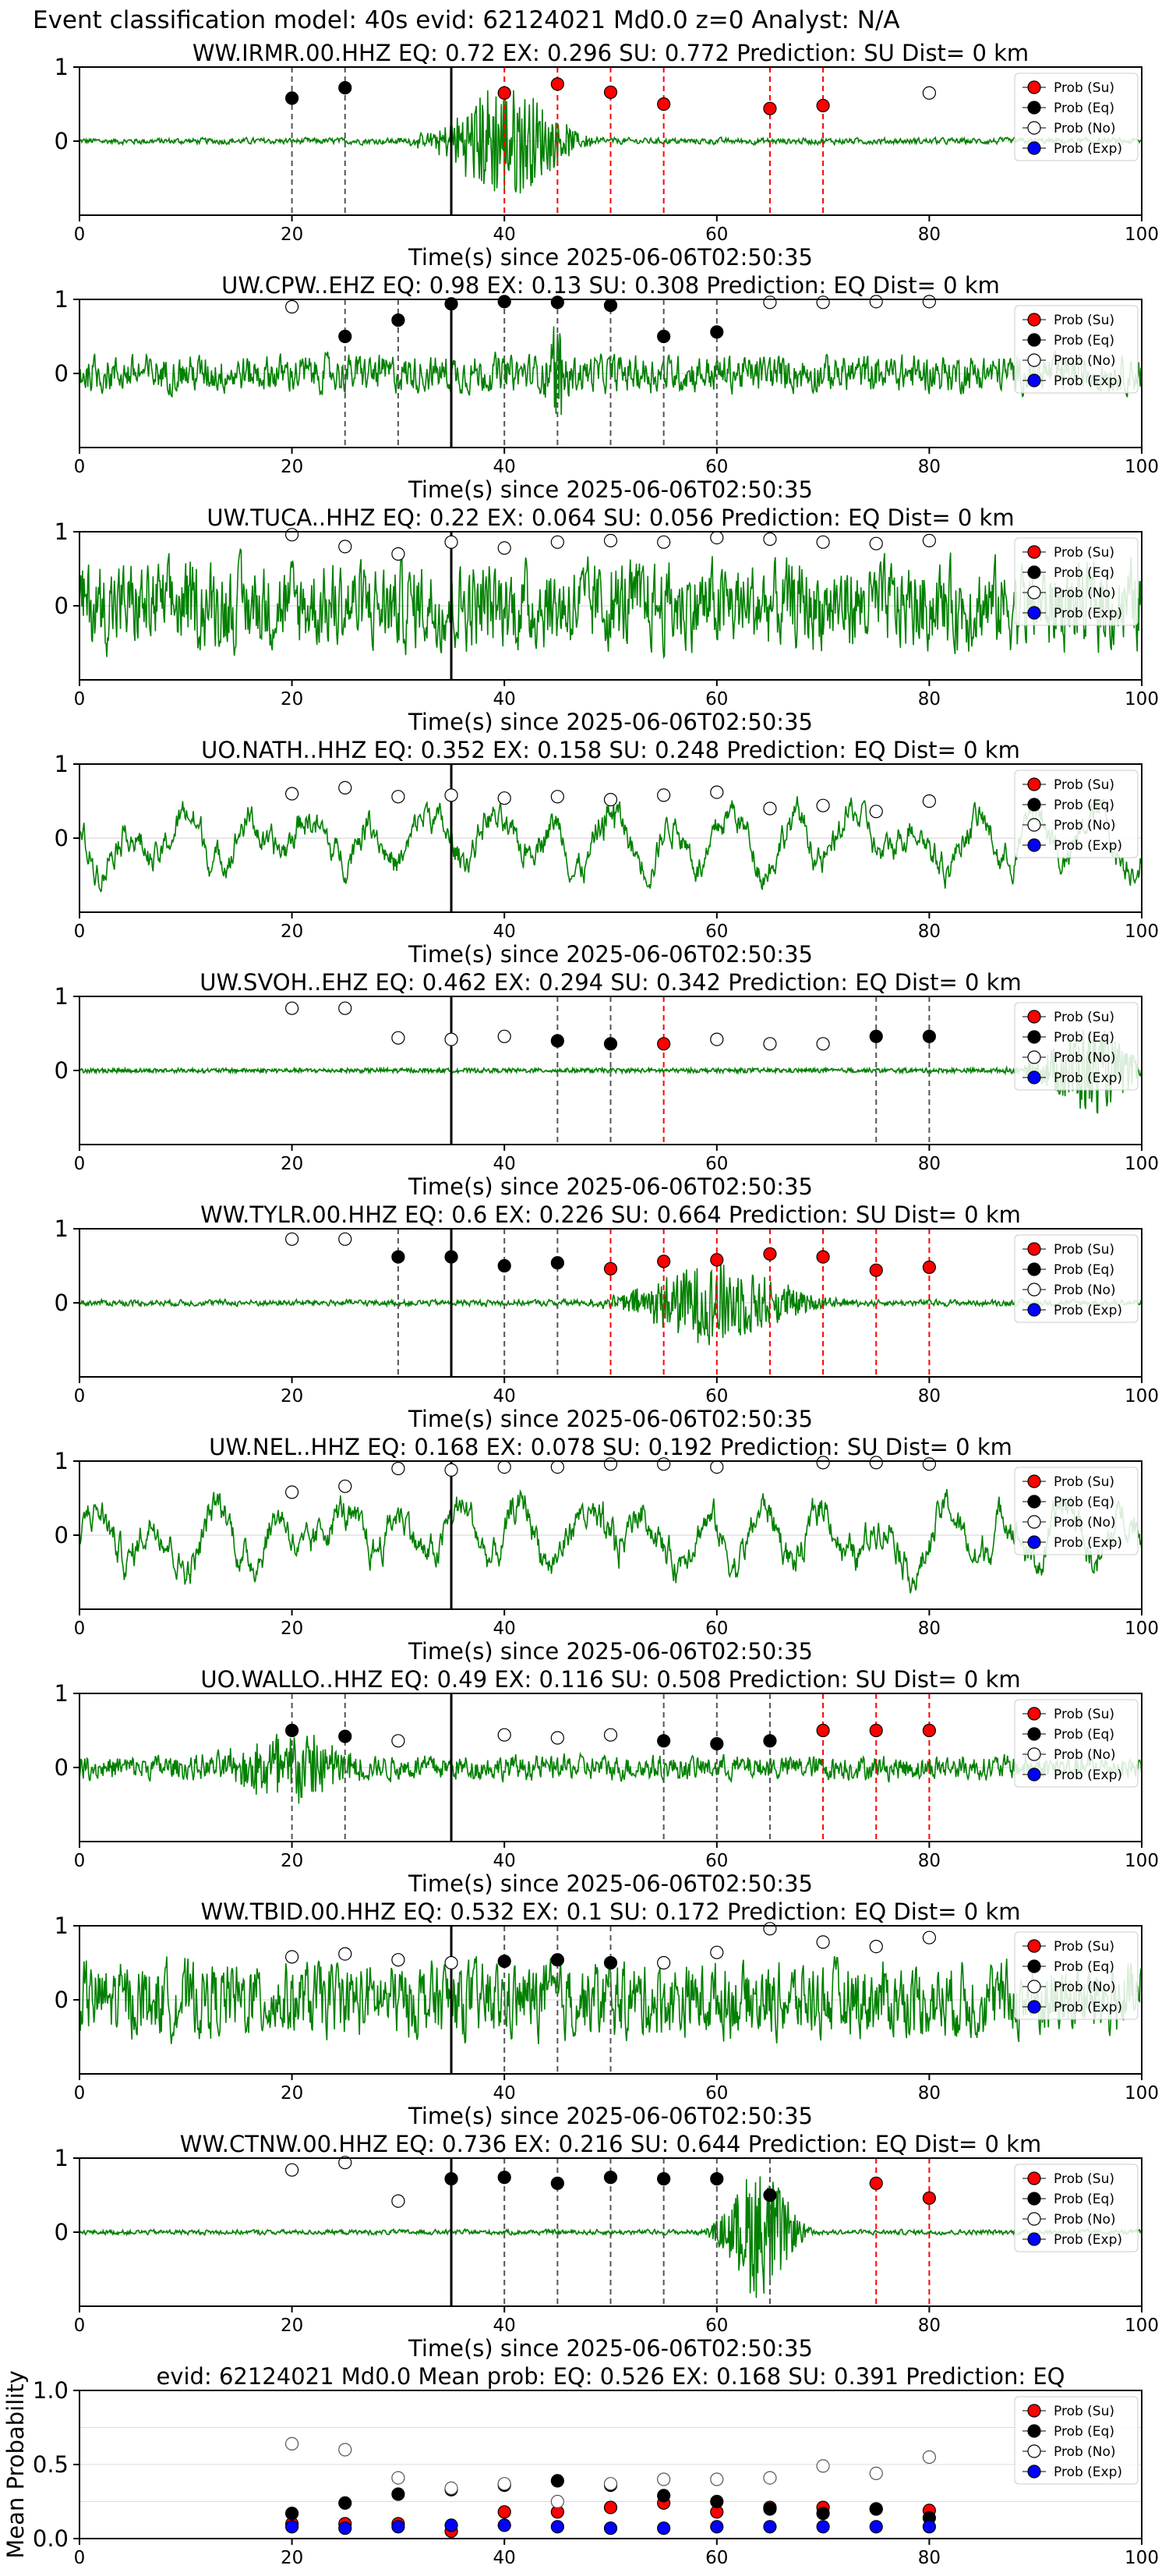 Image resolution: width=1169 pixels, height=2576 pixels. What do you see at coordinates (80, 932) in the screenshot?
I see `x-tick-label: 0` at bounding box center [80, 932].